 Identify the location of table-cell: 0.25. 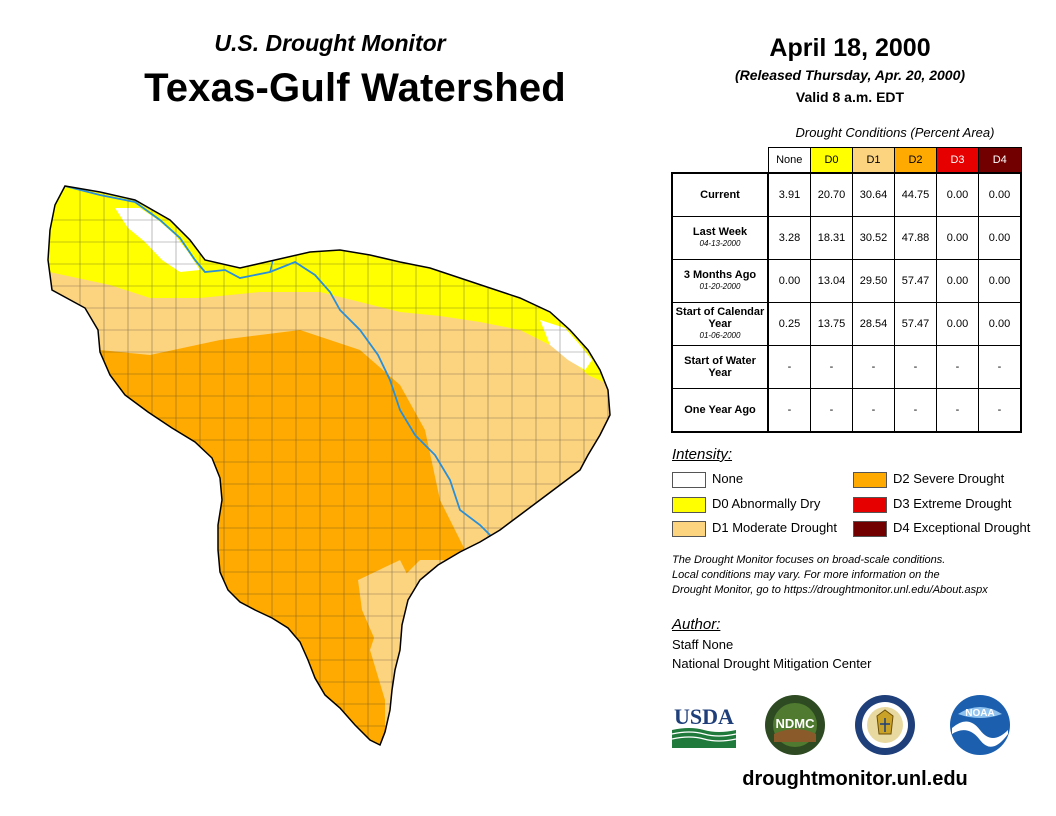
(789, 324).